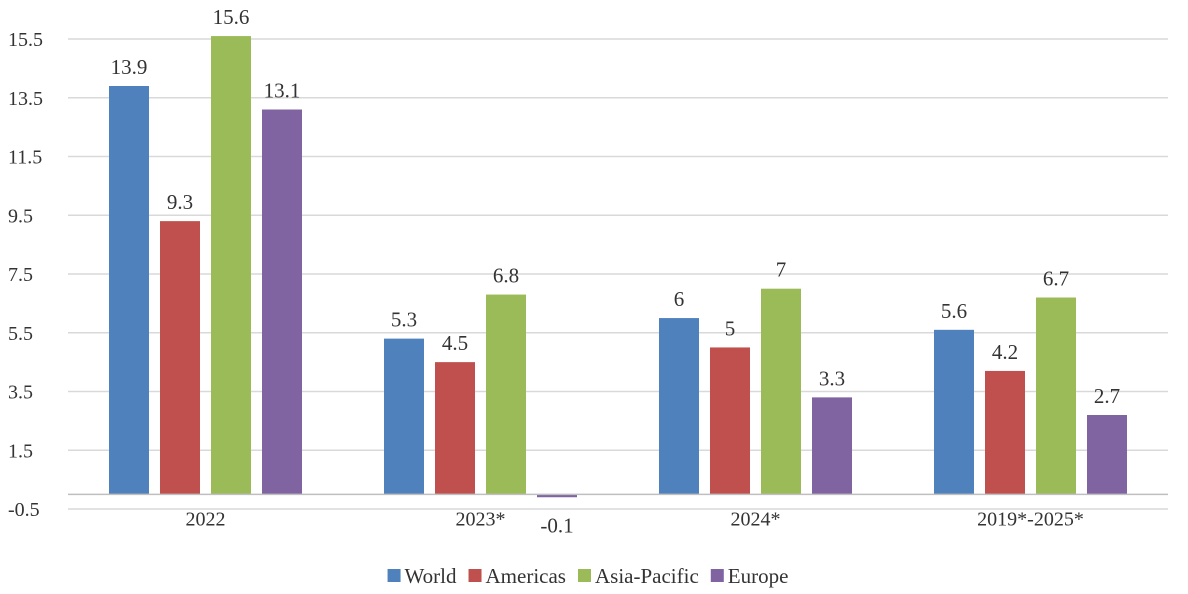  I want to click on data-label: -0.1, so click(556, 525).